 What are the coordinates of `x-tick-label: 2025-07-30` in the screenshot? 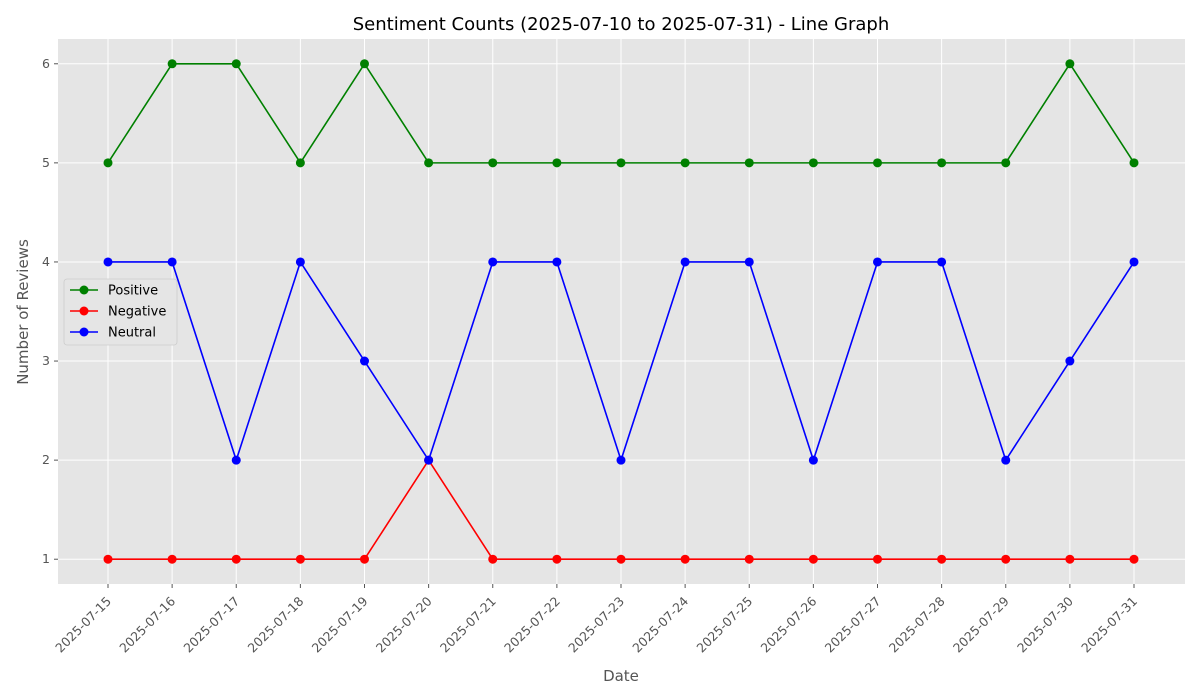 It's located at (1045, 624).